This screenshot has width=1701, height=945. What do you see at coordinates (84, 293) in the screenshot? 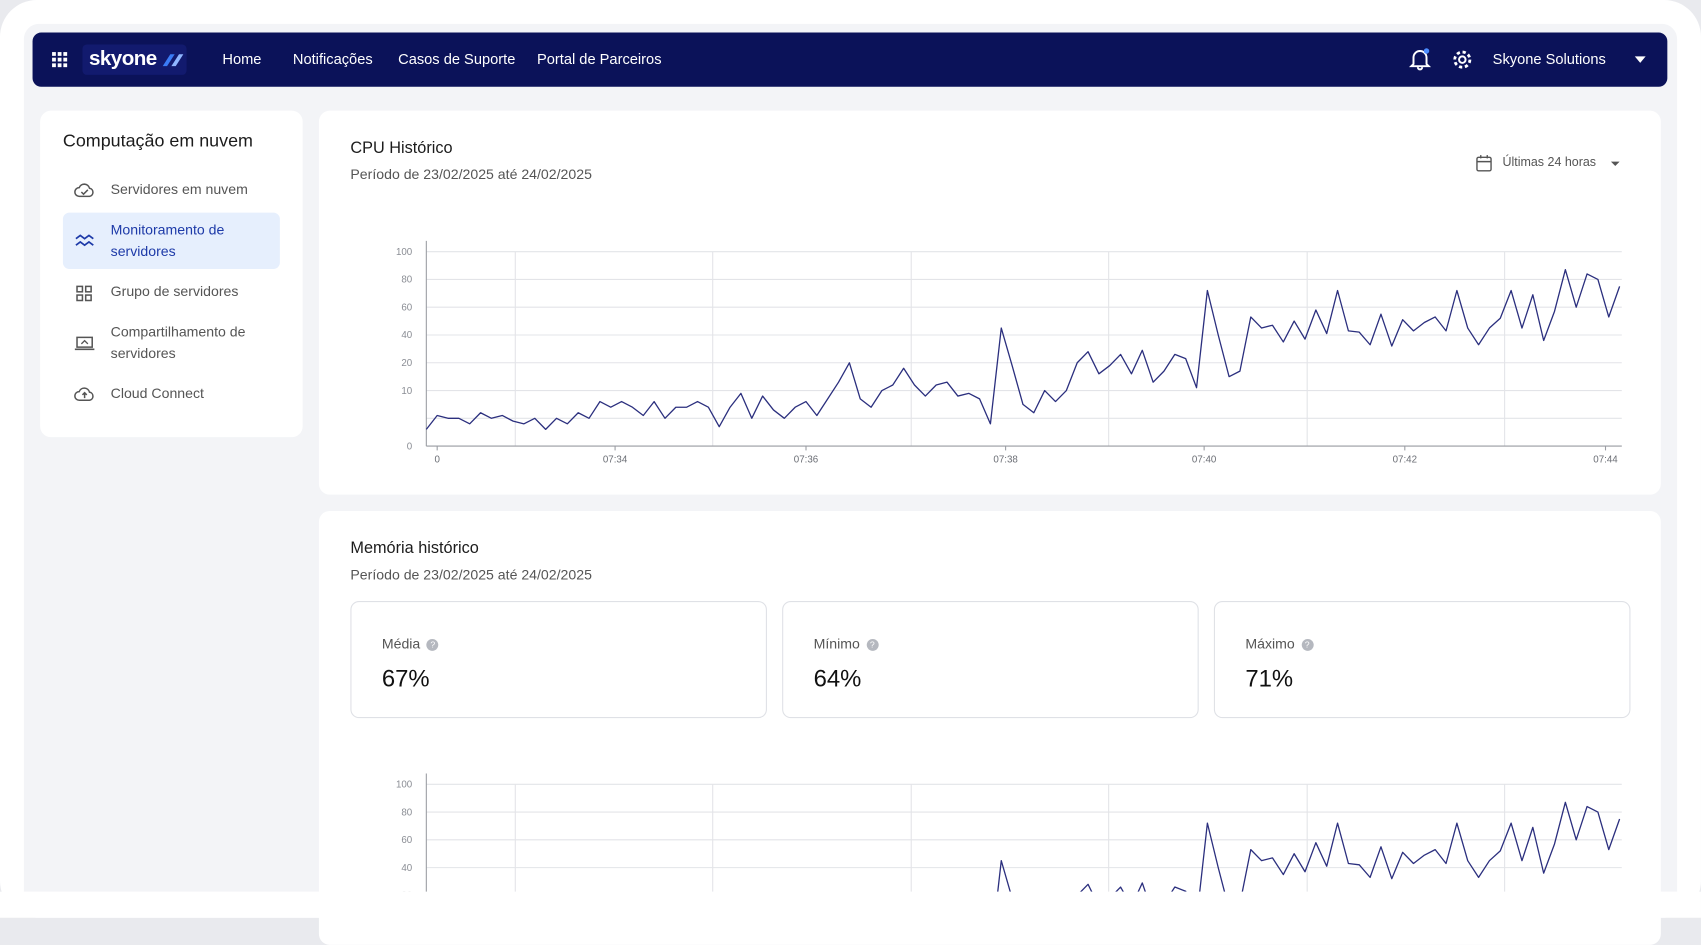
I see `group-icon` at bounding box center [84, 293].